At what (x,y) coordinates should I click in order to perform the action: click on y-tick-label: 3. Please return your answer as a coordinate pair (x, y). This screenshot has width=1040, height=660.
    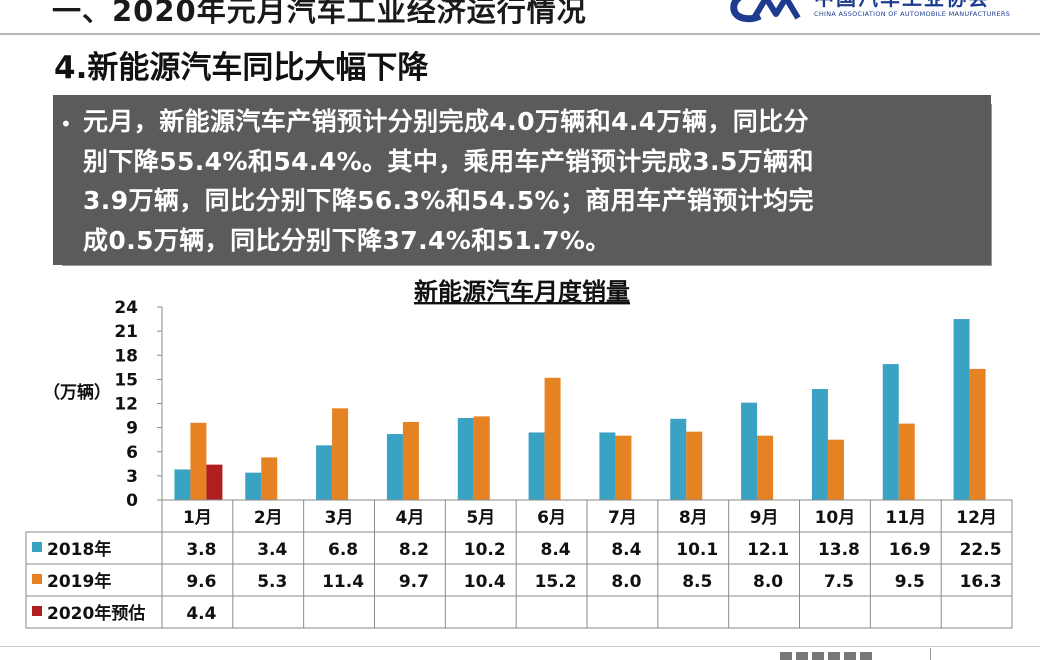
    Looking at the image, I should click on (132, 477).